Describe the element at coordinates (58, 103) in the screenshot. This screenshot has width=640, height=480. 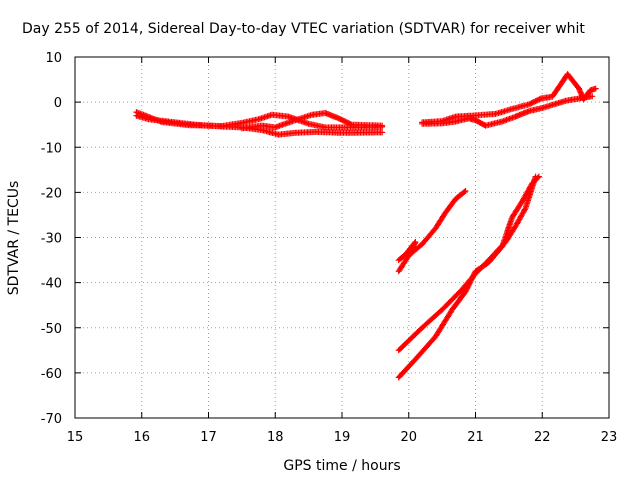
I see `y-tick-label: 0` at that location.